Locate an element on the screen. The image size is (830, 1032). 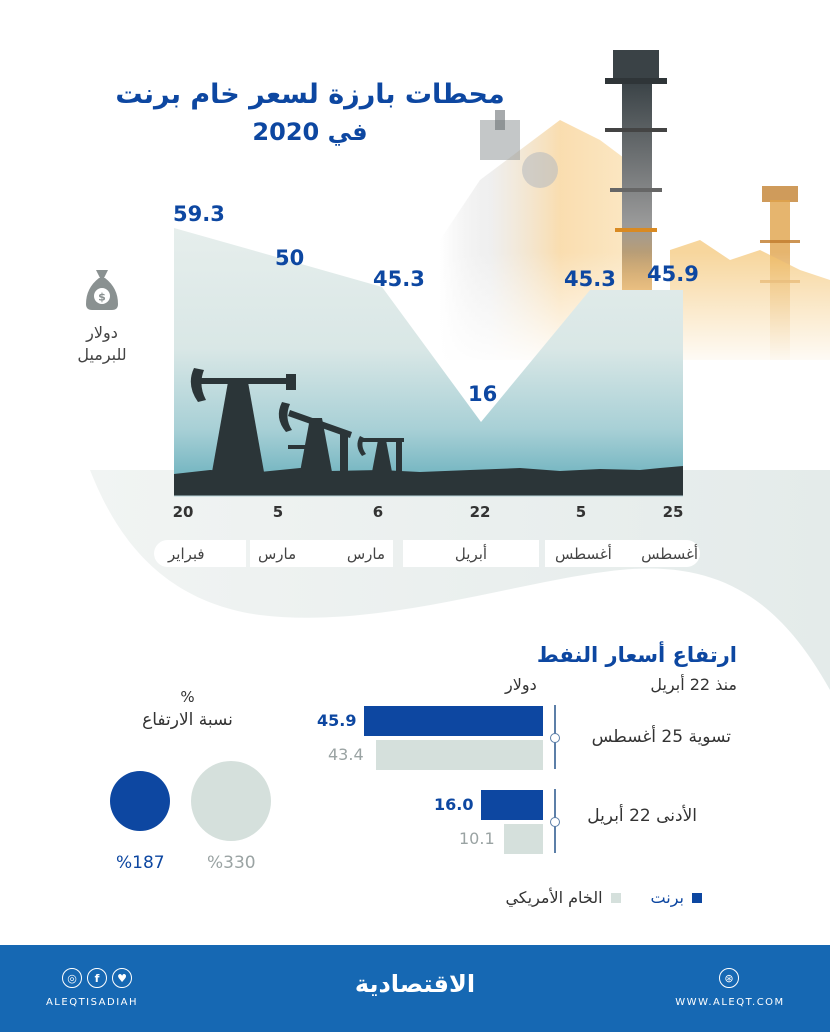
brent-swatch-icon is located at coordinates (697, 897).